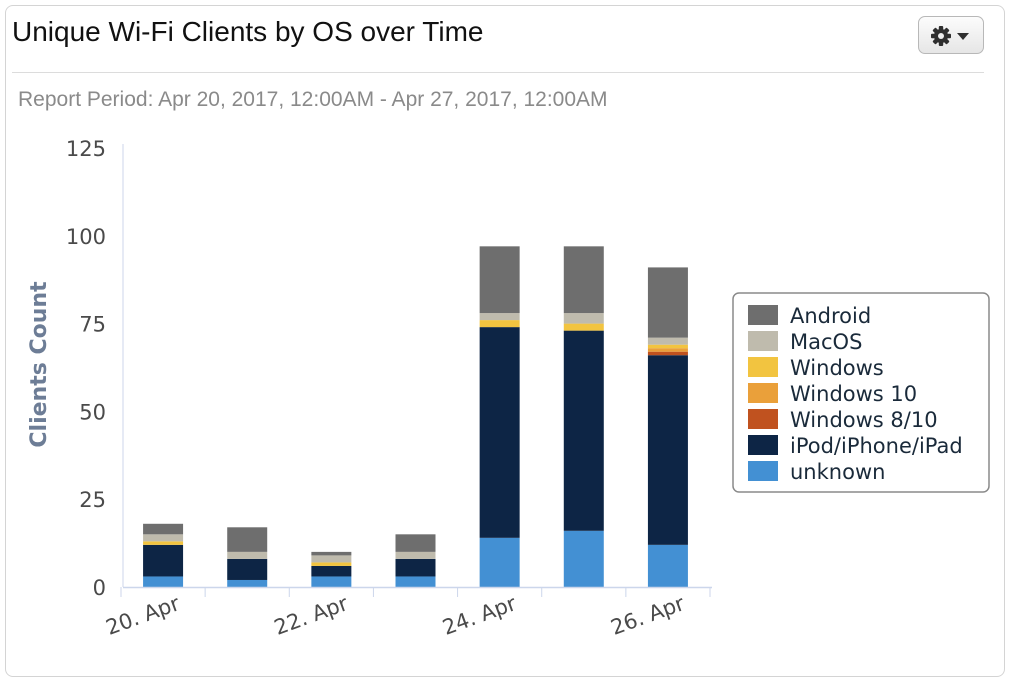 This screenshot has width=1012, height=690. What do you see at coordinates (853, 394) in the screenshot?
I see `legend-label: Windows 10` at bounding box center [853, 394].